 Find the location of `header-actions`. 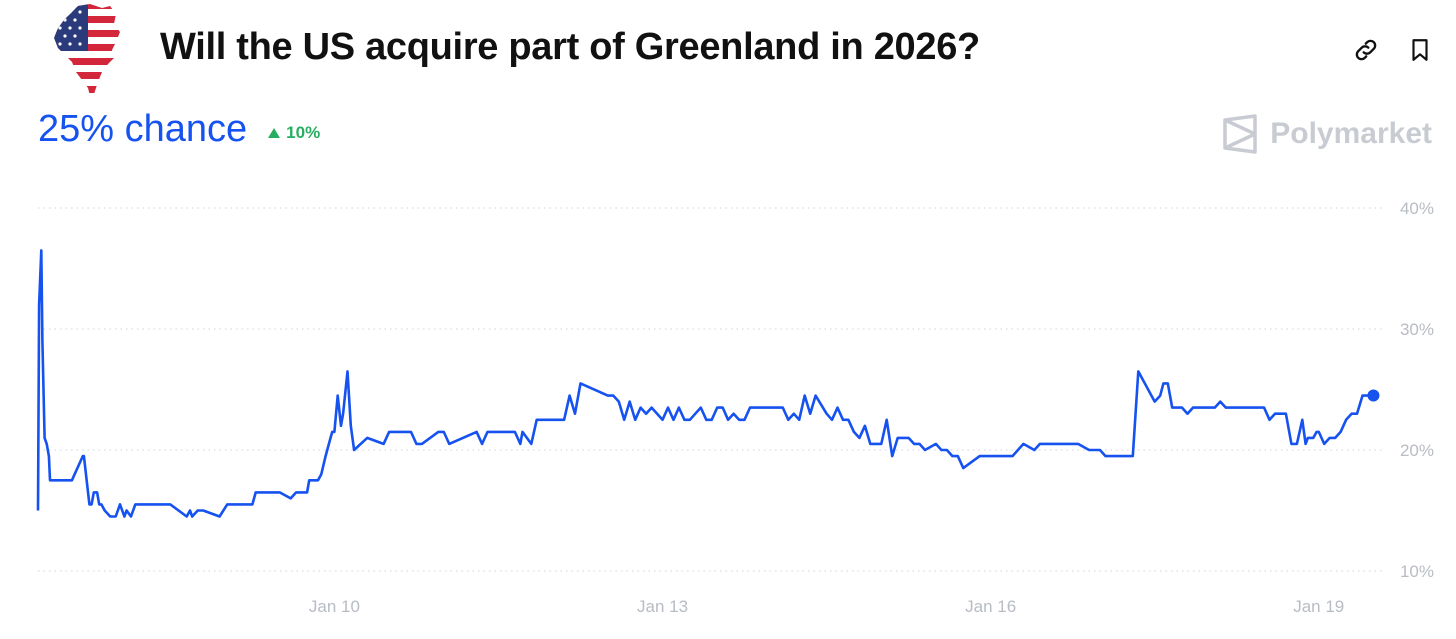

header-actions is located at coordinates (1393, 50).